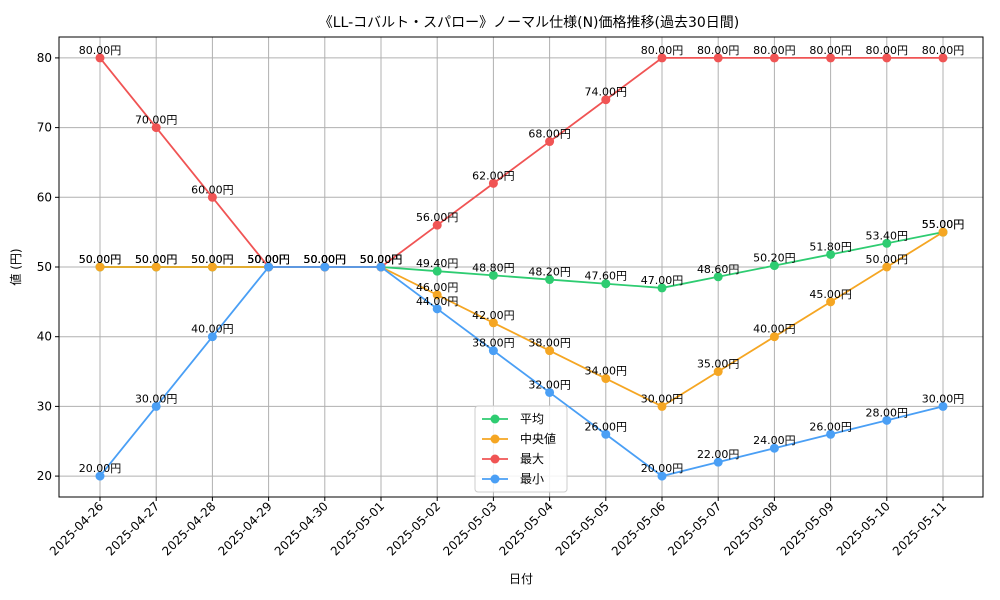 This screenshot has width=1000, height=600. Describe the element at coordinates (493, 175) in the screenshot. I see `data-label: 62.00円` at that location.